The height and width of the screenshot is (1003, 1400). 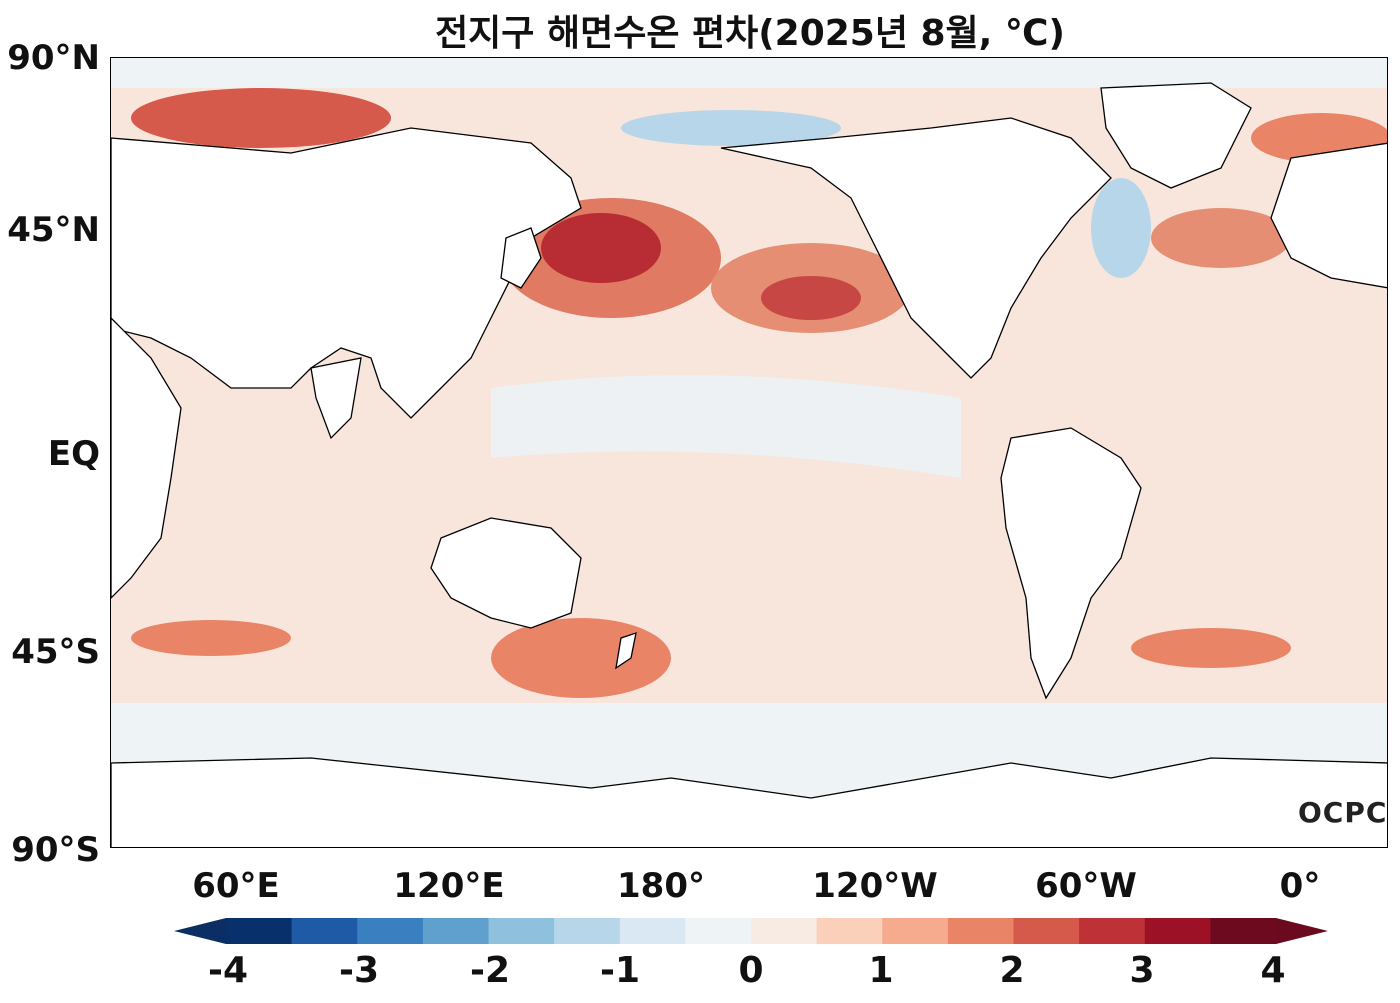 I want to click on europe, so click(x=1328, y=215).